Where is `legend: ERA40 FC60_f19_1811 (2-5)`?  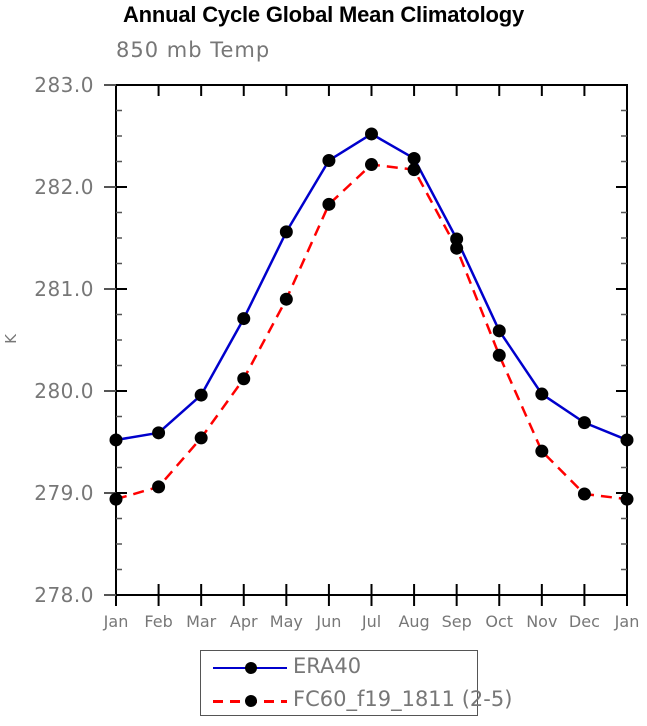 legend: ERA40 FC60_f19_1811 (2-5) is located at coordinates (356, 683).